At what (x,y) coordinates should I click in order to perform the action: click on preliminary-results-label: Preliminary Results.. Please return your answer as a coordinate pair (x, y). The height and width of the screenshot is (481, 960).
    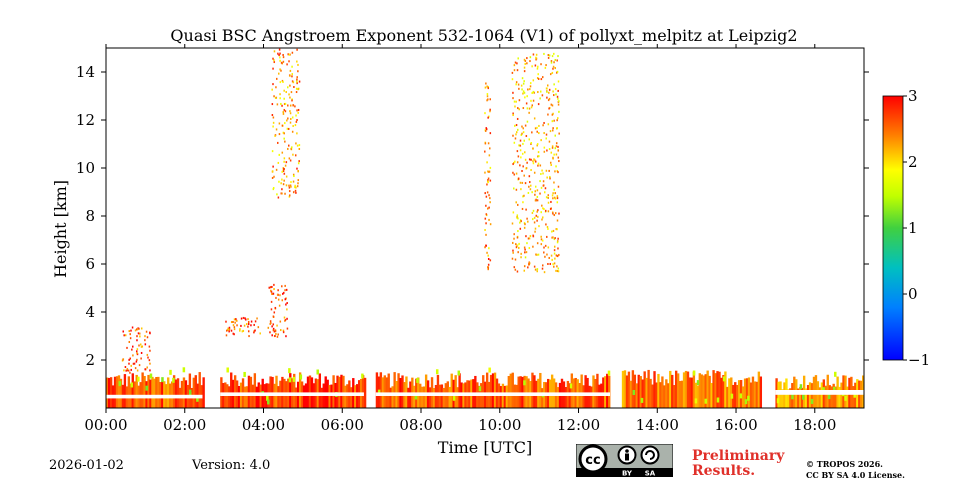
    Looking at the image, I should click on (738, 464).